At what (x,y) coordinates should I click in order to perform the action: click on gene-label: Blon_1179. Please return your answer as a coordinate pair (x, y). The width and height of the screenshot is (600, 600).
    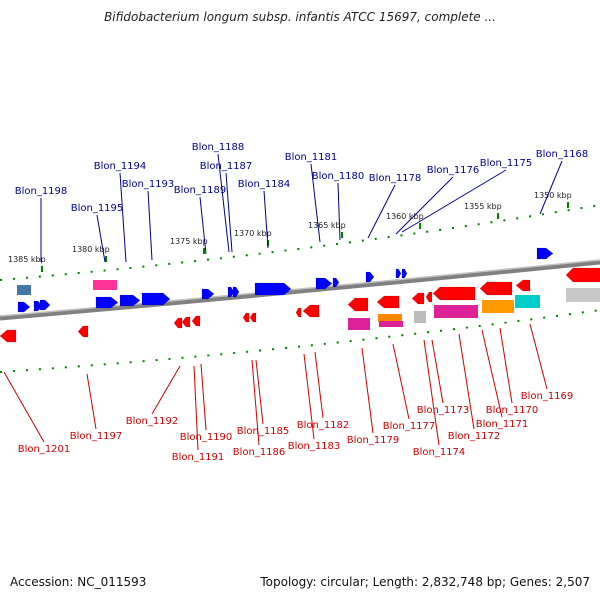
    Looking at the image, I should click on (373, 440).